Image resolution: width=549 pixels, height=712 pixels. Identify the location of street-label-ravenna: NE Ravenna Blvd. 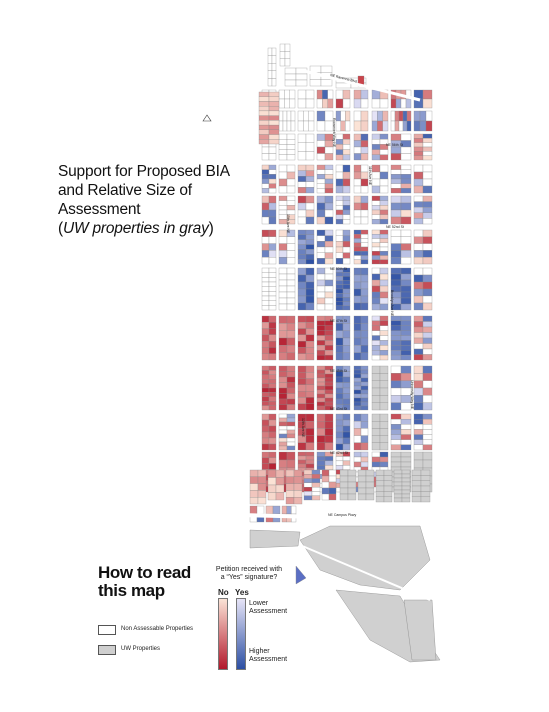
(344, 78).